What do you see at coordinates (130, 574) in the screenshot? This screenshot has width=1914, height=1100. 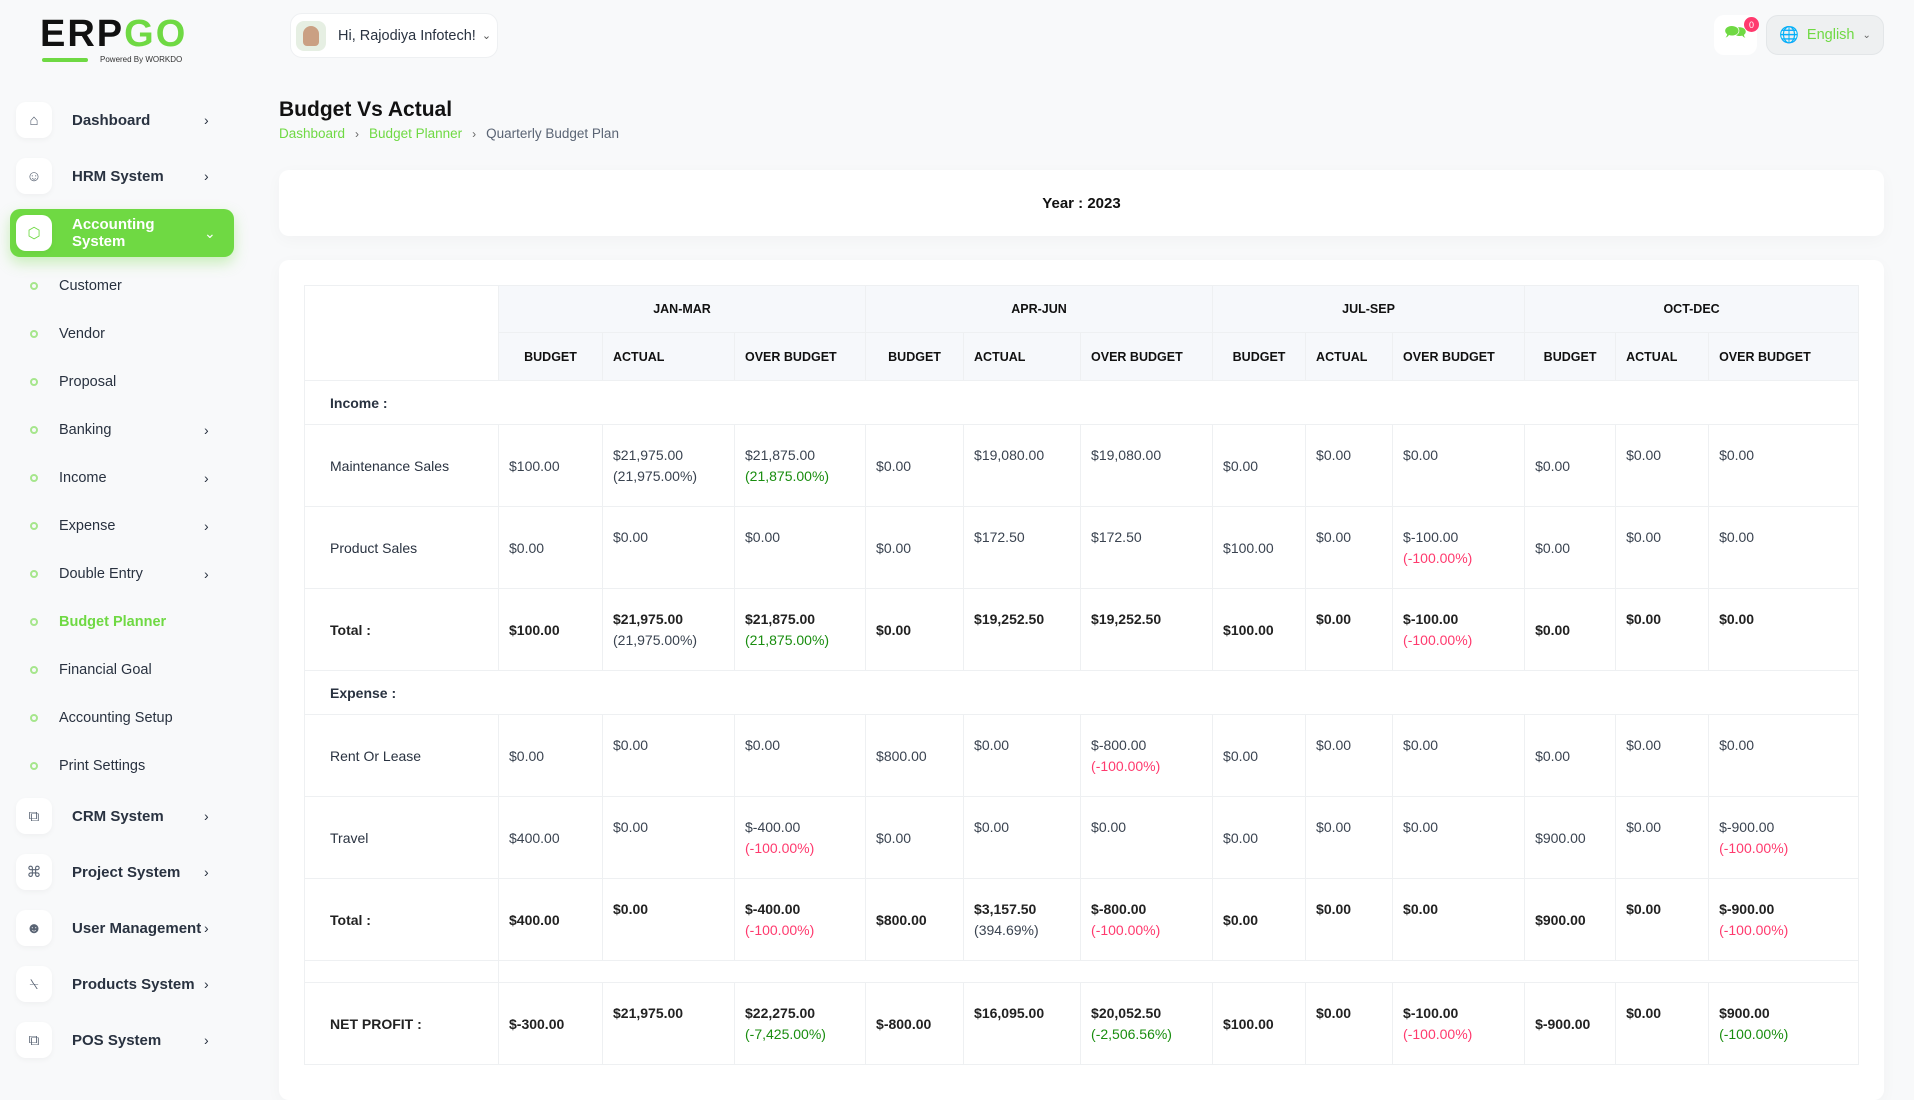 I see `sidebar-subitem-double-entry: Double Entry ›` at bounding box center [130, 574].